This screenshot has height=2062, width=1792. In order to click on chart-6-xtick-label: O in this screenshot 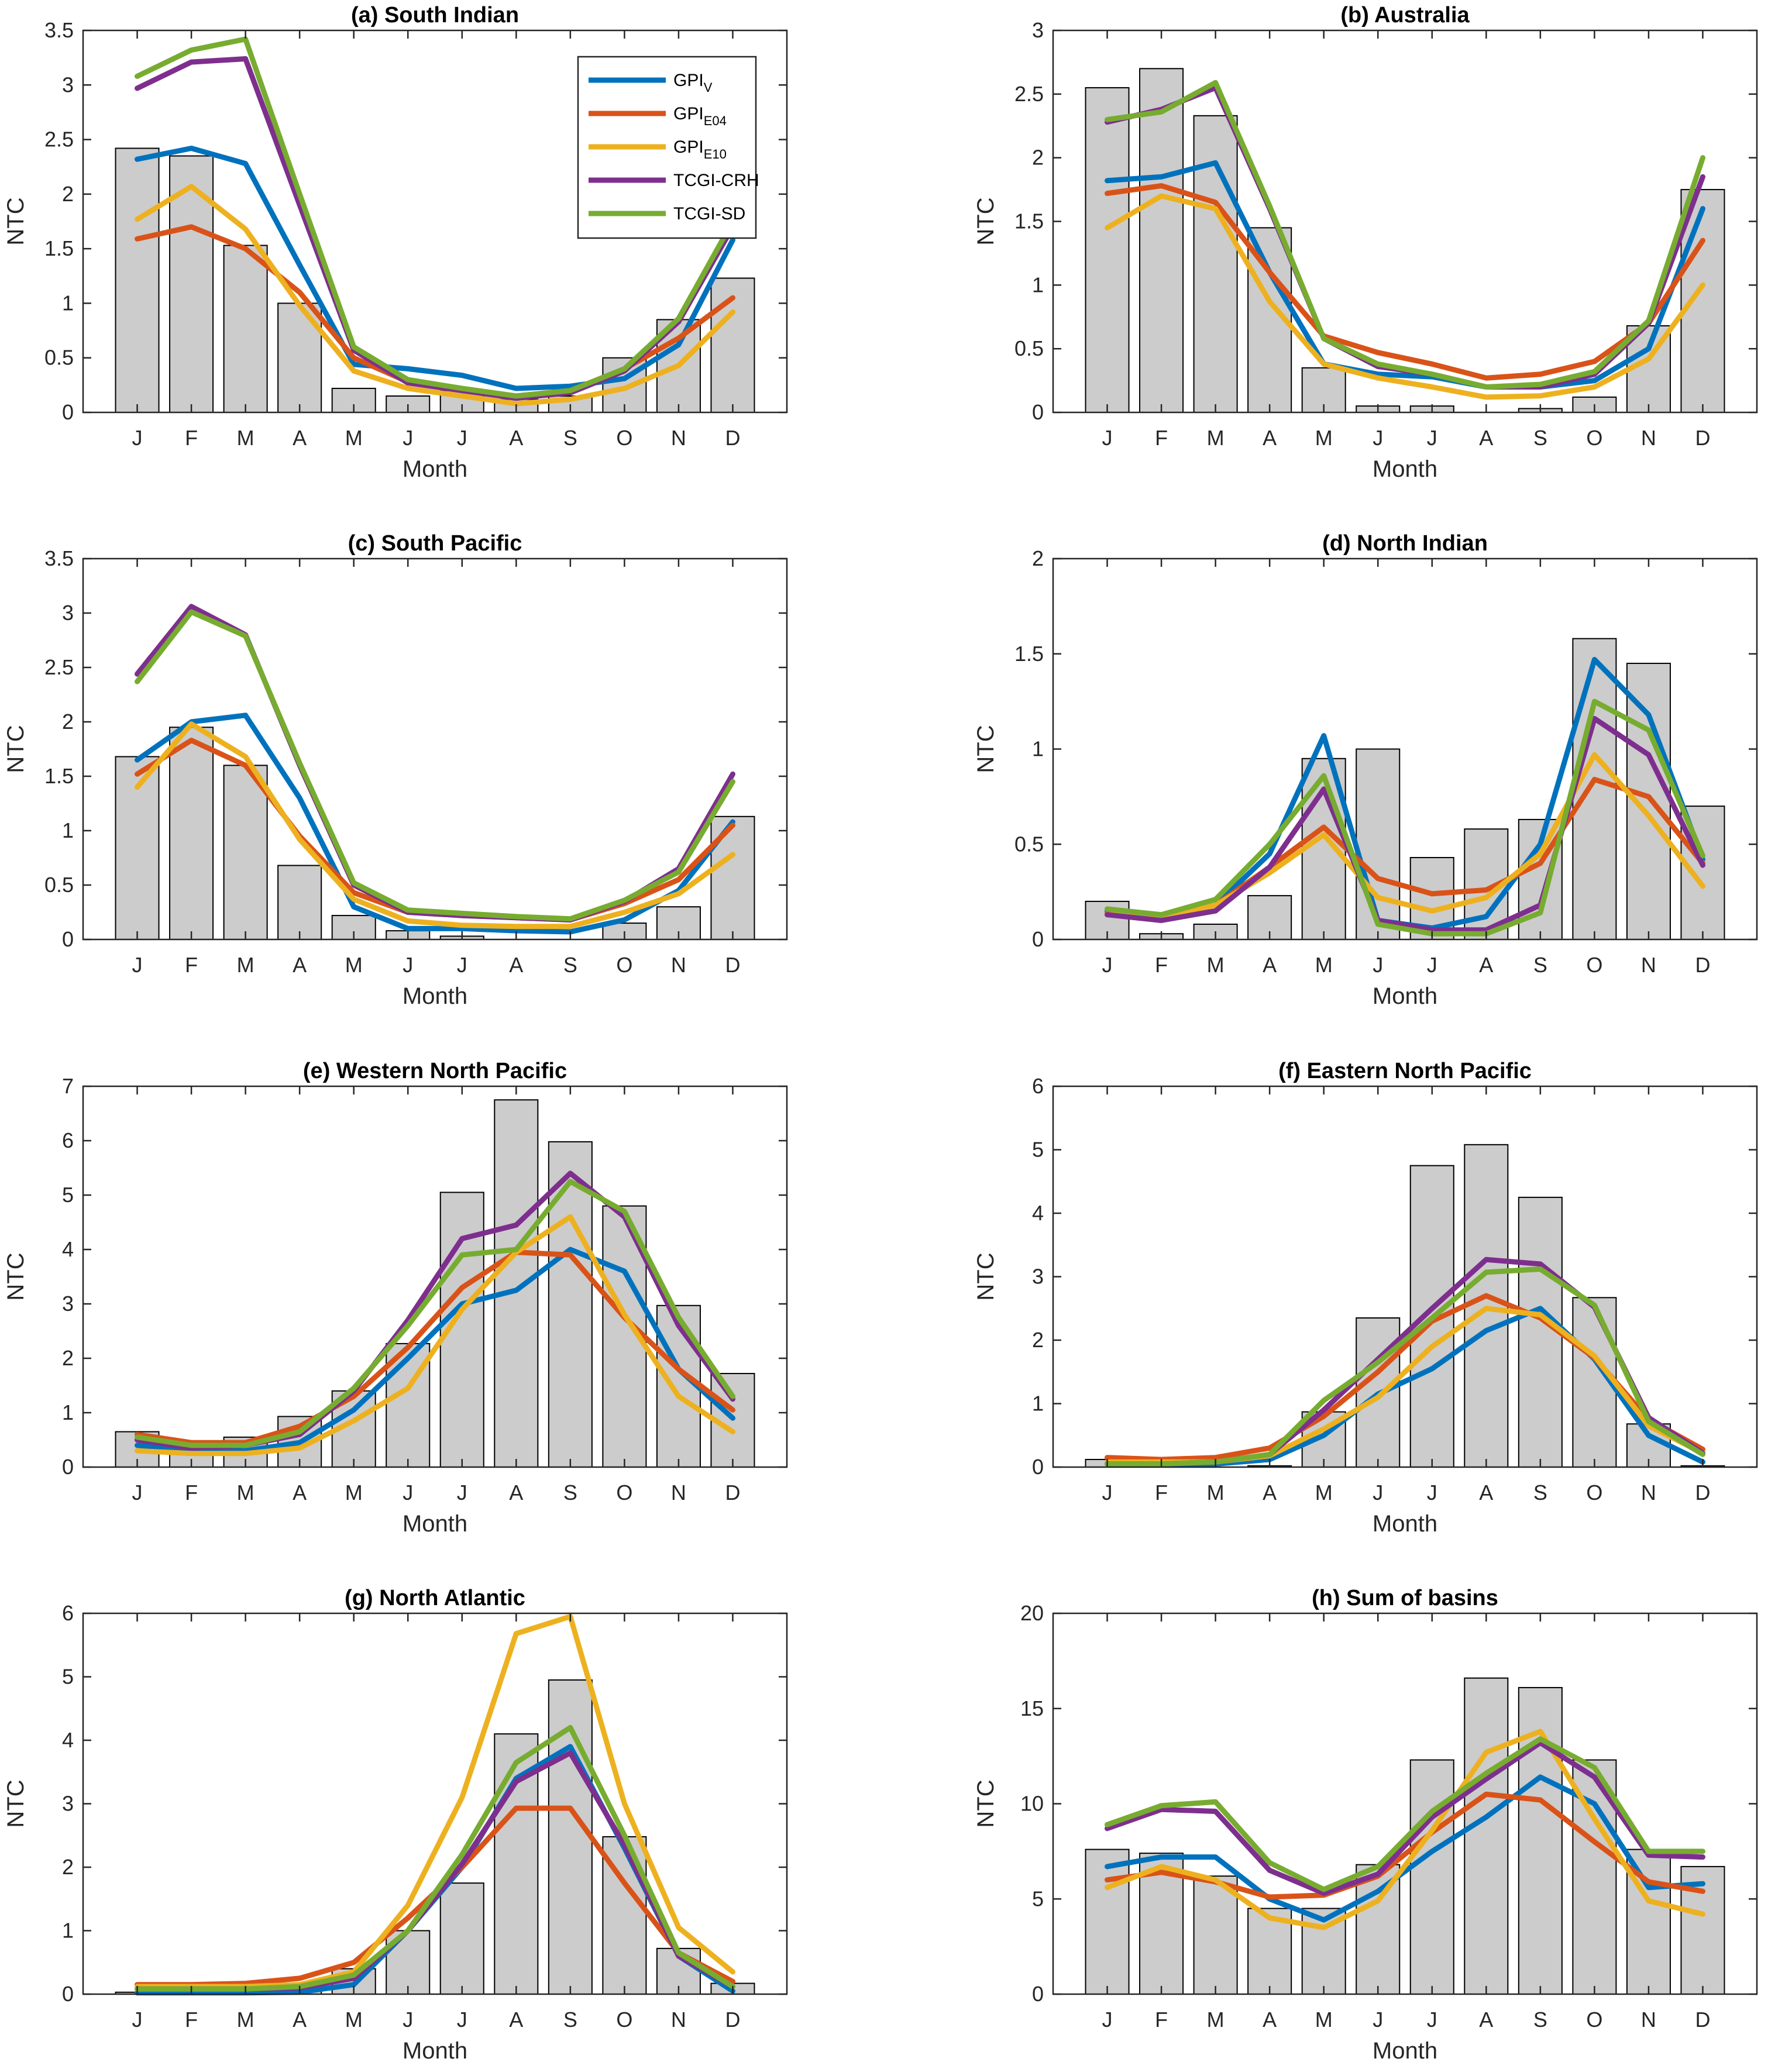, I will do `click(1594, 1493)`.